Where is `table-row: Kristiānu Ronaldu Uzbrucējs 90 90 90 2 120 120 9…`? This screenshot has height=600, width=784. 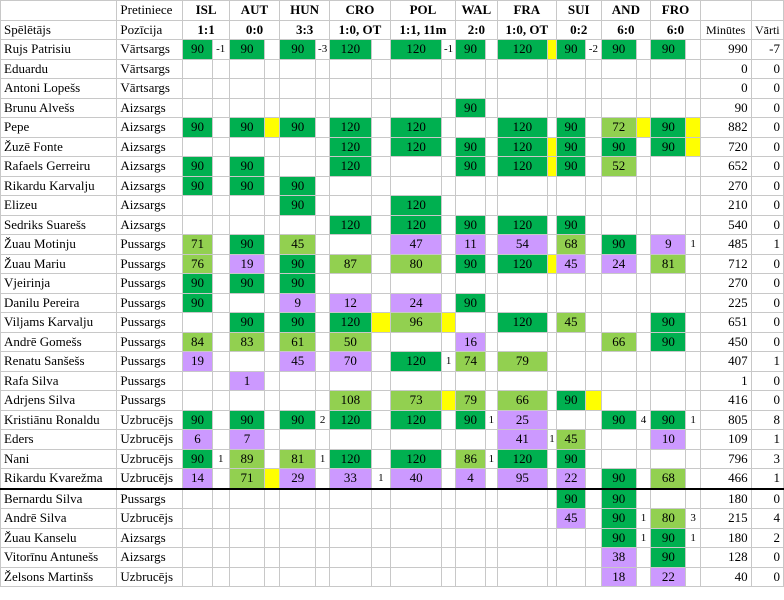
table-row: Kristiānu Ronaldu Uzbrucējs 90 90 90 2 120 120 9… is located at coordinates (392, 419).